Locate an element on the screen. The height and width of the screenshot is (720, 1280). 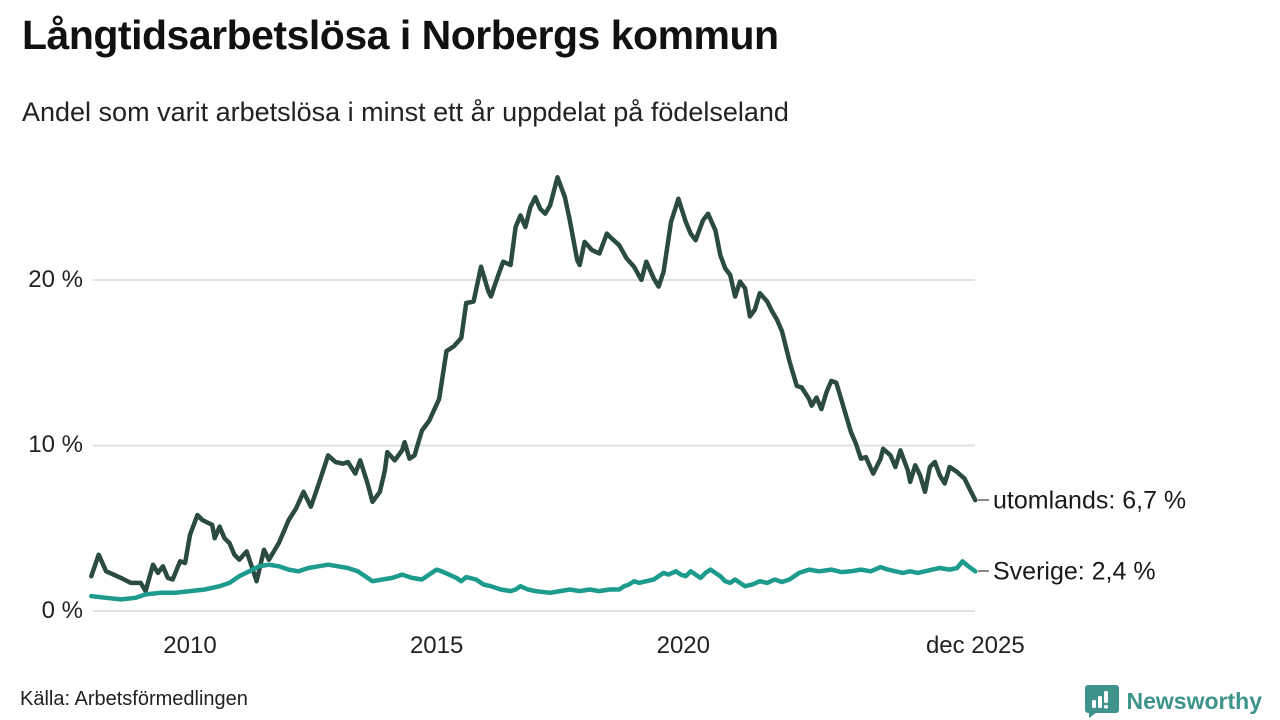
x-tick-2015: 2015 is located at coordinates (436, 645).